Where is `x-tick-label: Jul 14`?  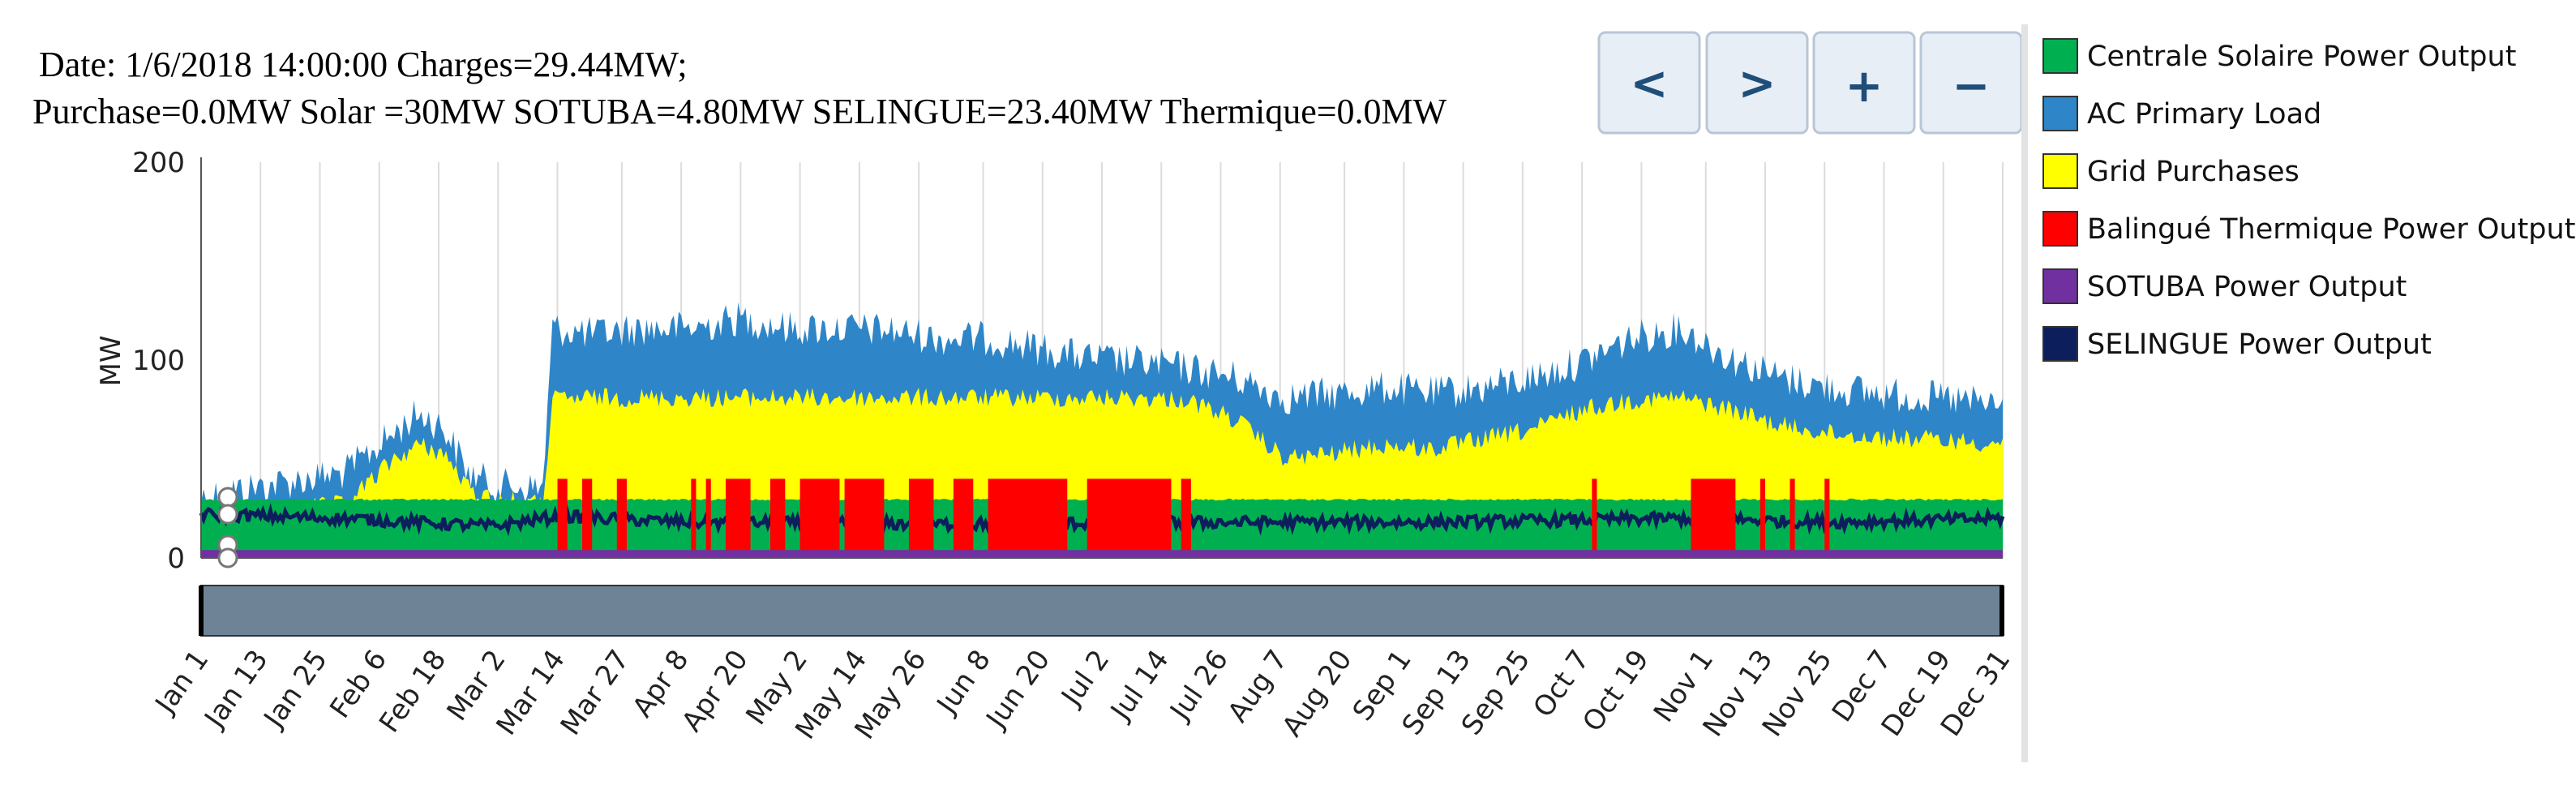 x-tick-label: Jul 14 is located at coordinates (1139, 685).